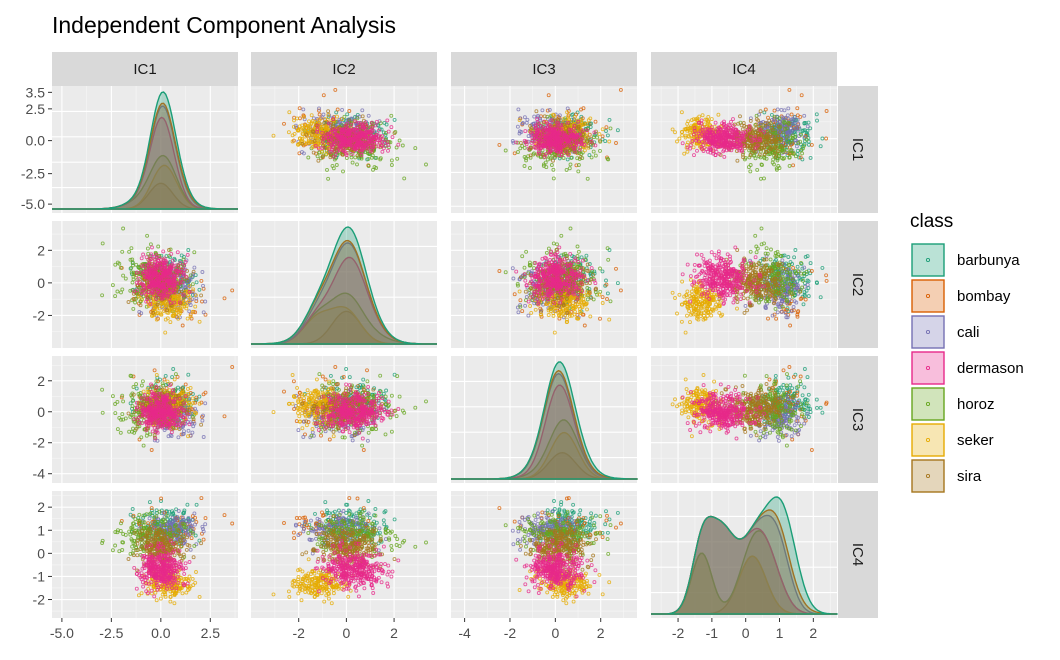 The width and height of the screenshot is (1060, 660). What do you see at coordinates (857, 149) in the screenshot?
I see `row-strip-label: IC1` at bounding box center [857, 149].